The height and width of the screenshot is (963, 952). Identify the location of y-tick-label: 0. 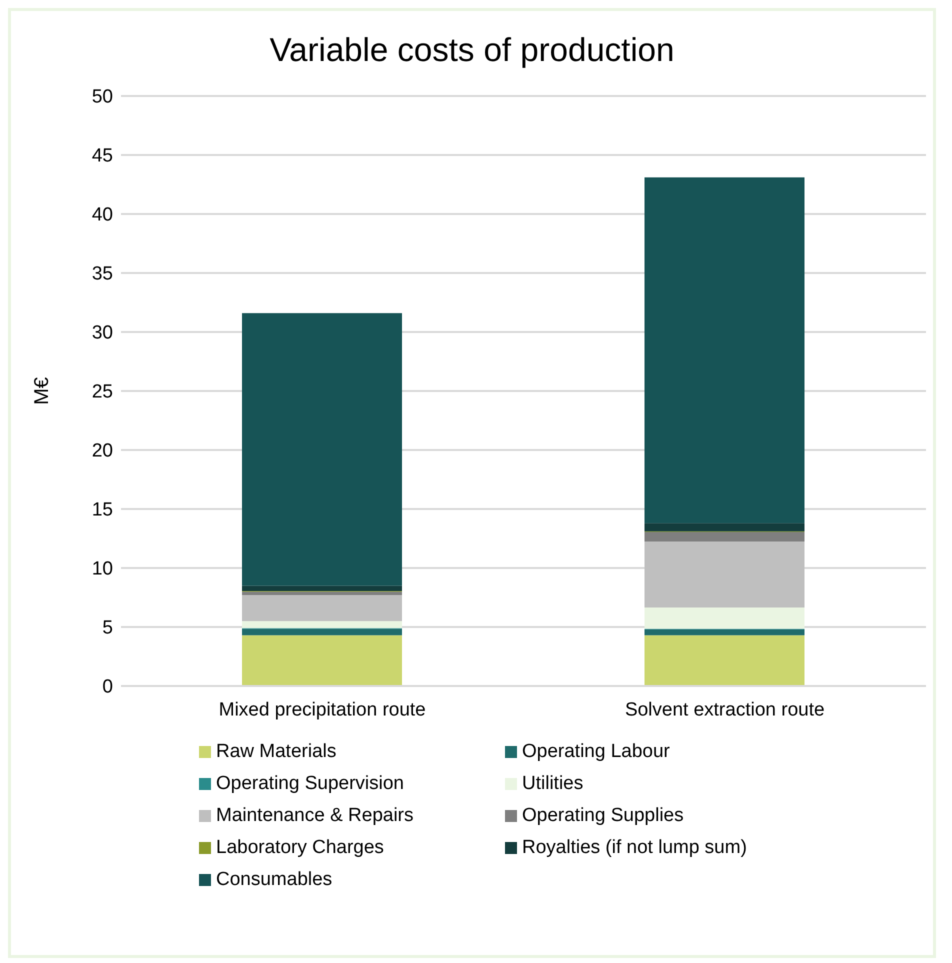
(107, 687).